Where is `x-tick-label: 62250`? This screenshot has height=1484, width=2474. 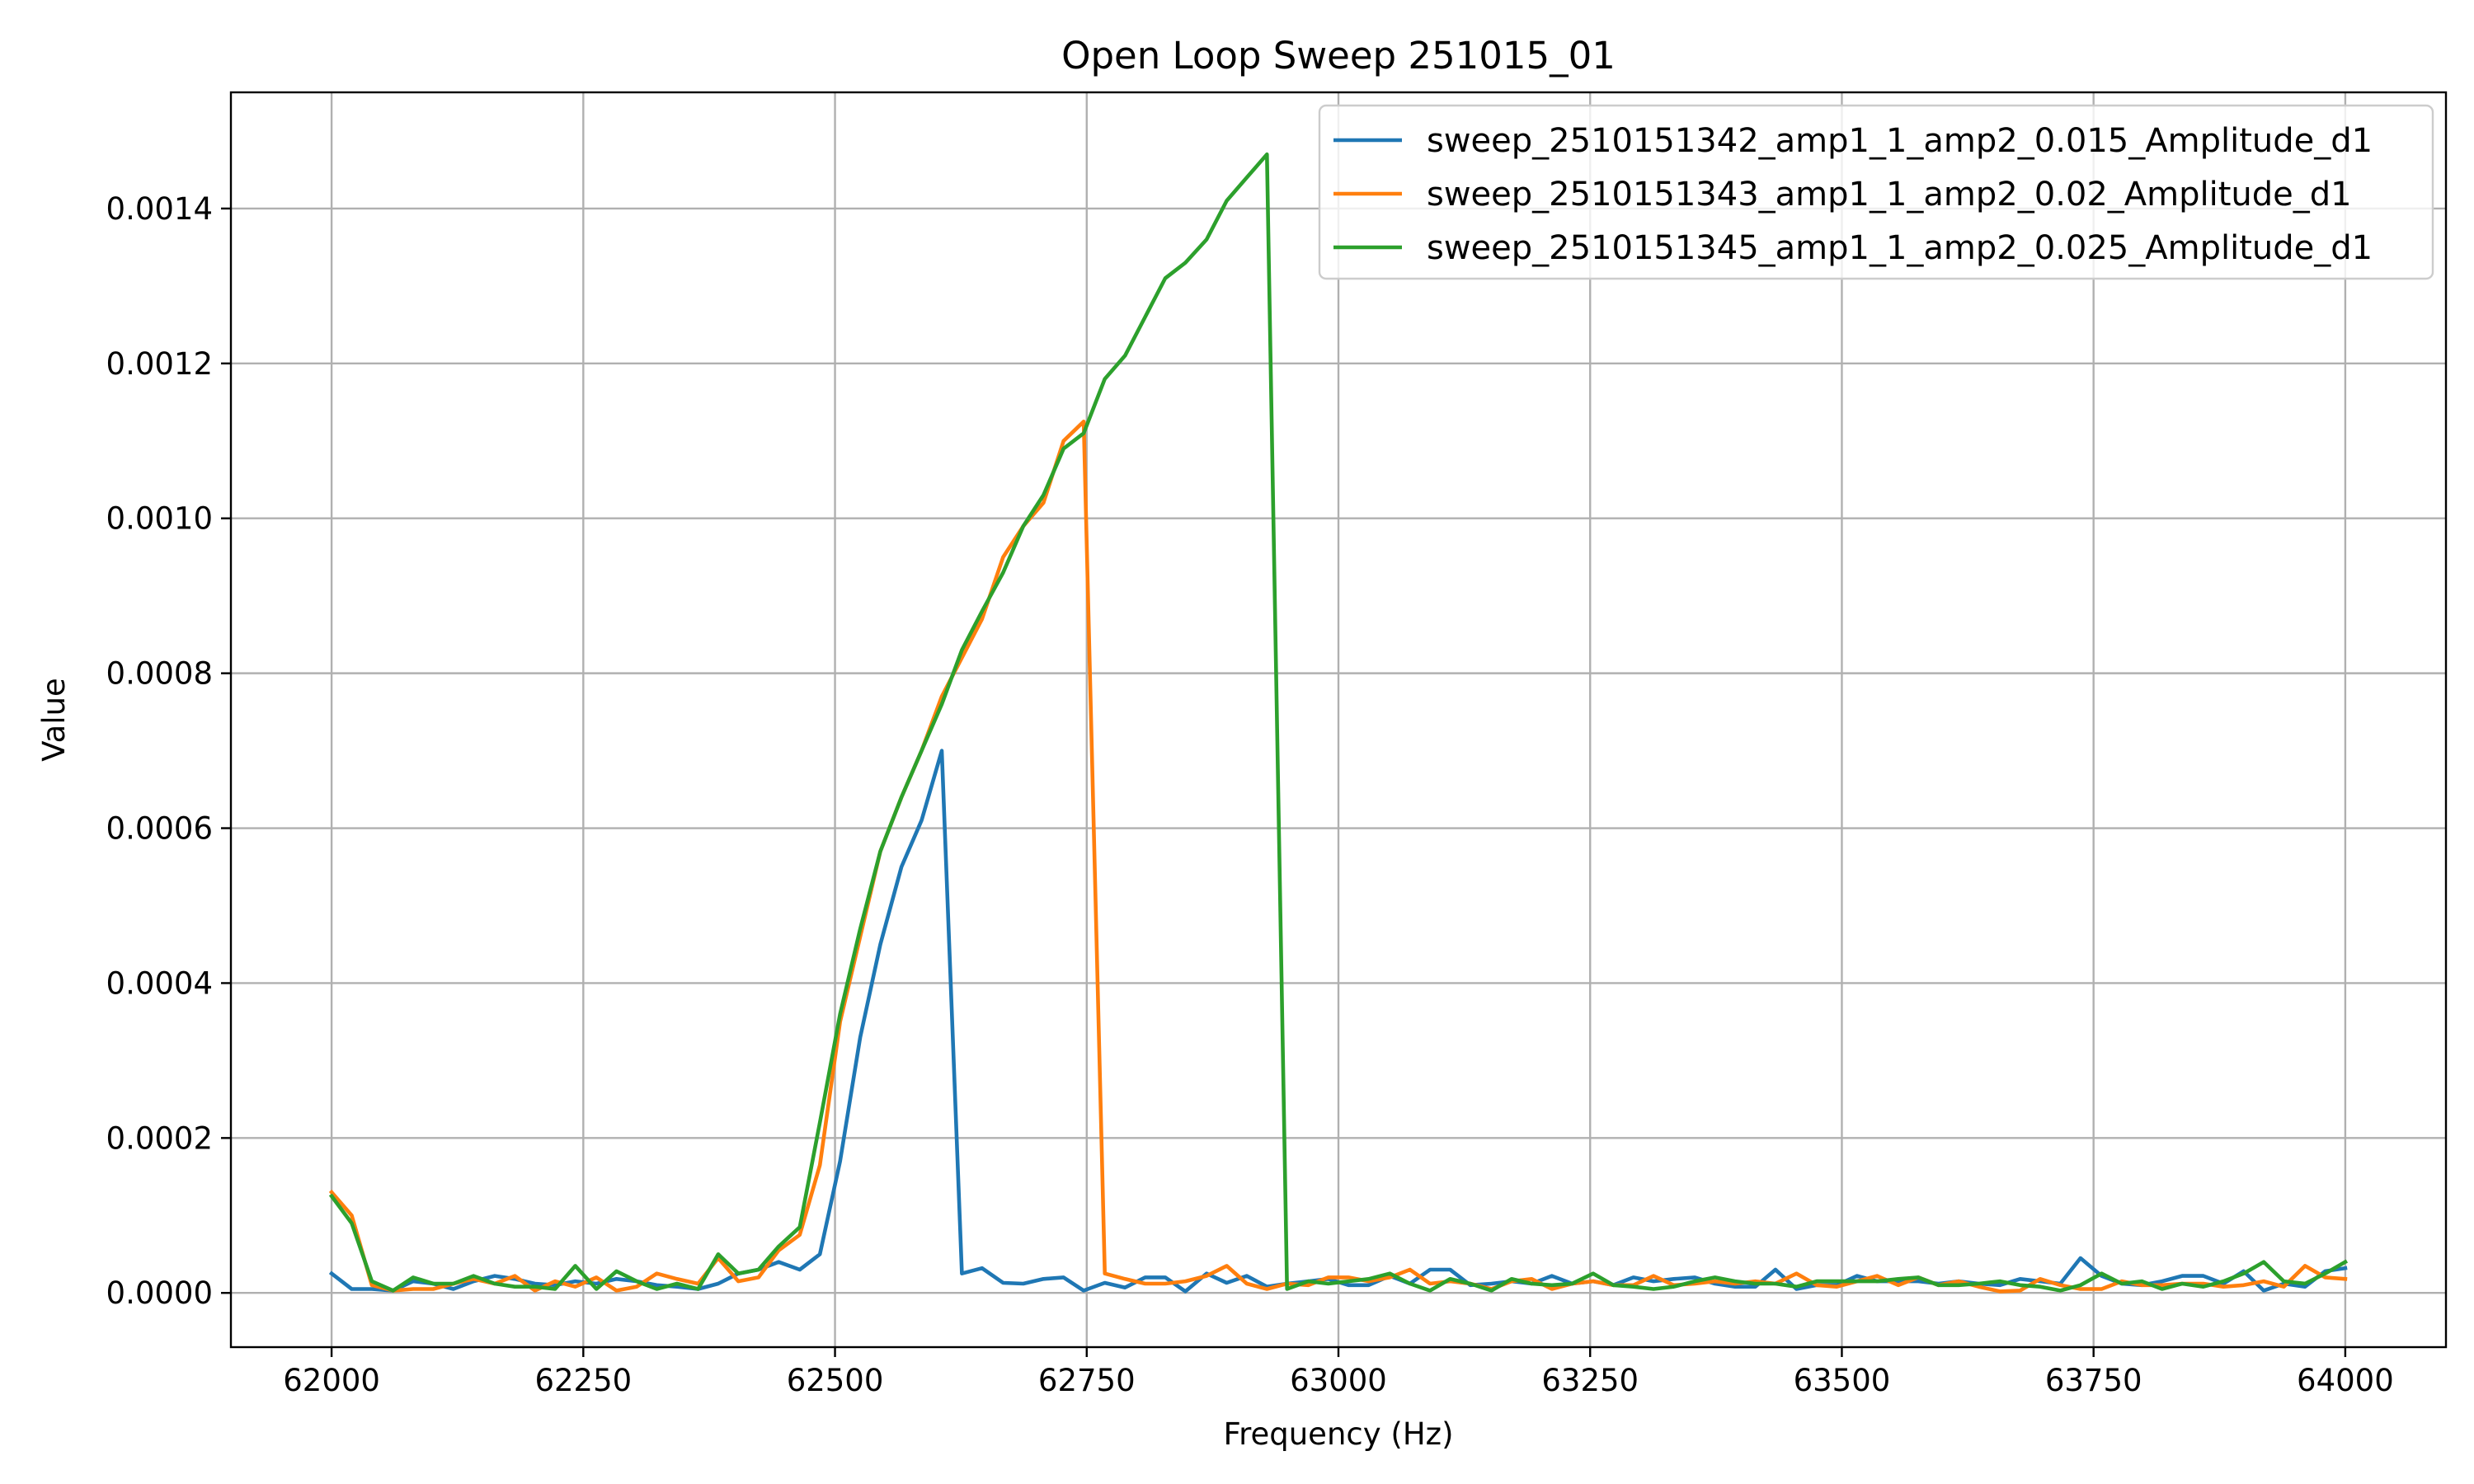
x-tick-label: 62250 is located at coordinates (583, 1380).